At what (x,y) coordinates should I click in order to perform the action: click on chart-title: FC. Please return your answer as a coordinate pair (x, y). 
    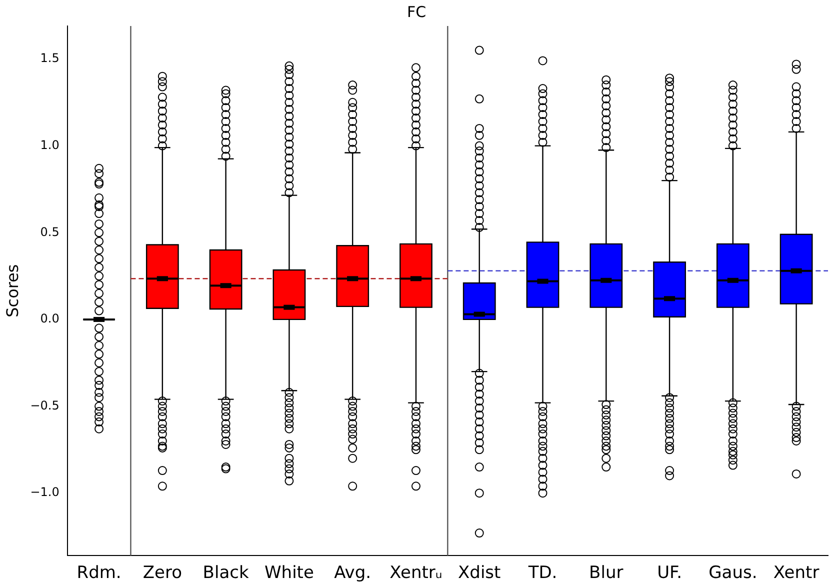
    Looking at the image, I should click on (416, 11).